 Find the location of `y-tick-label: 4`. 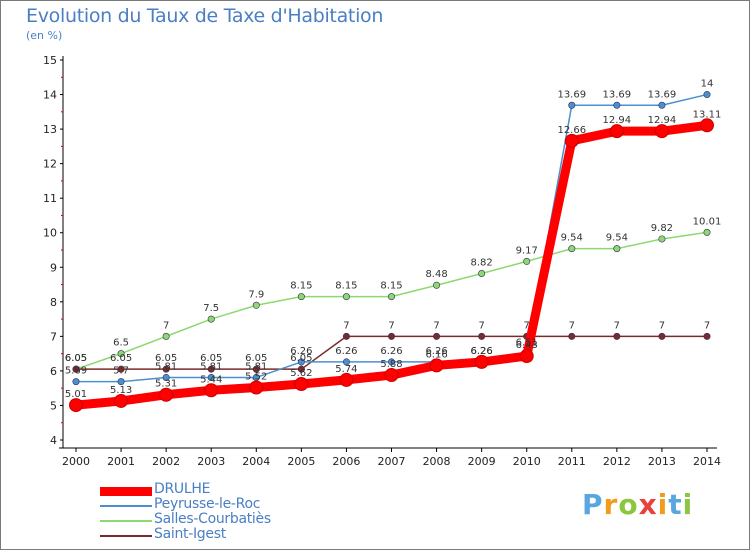

y-tick-label: 4 is located at coordinates (53, 440).